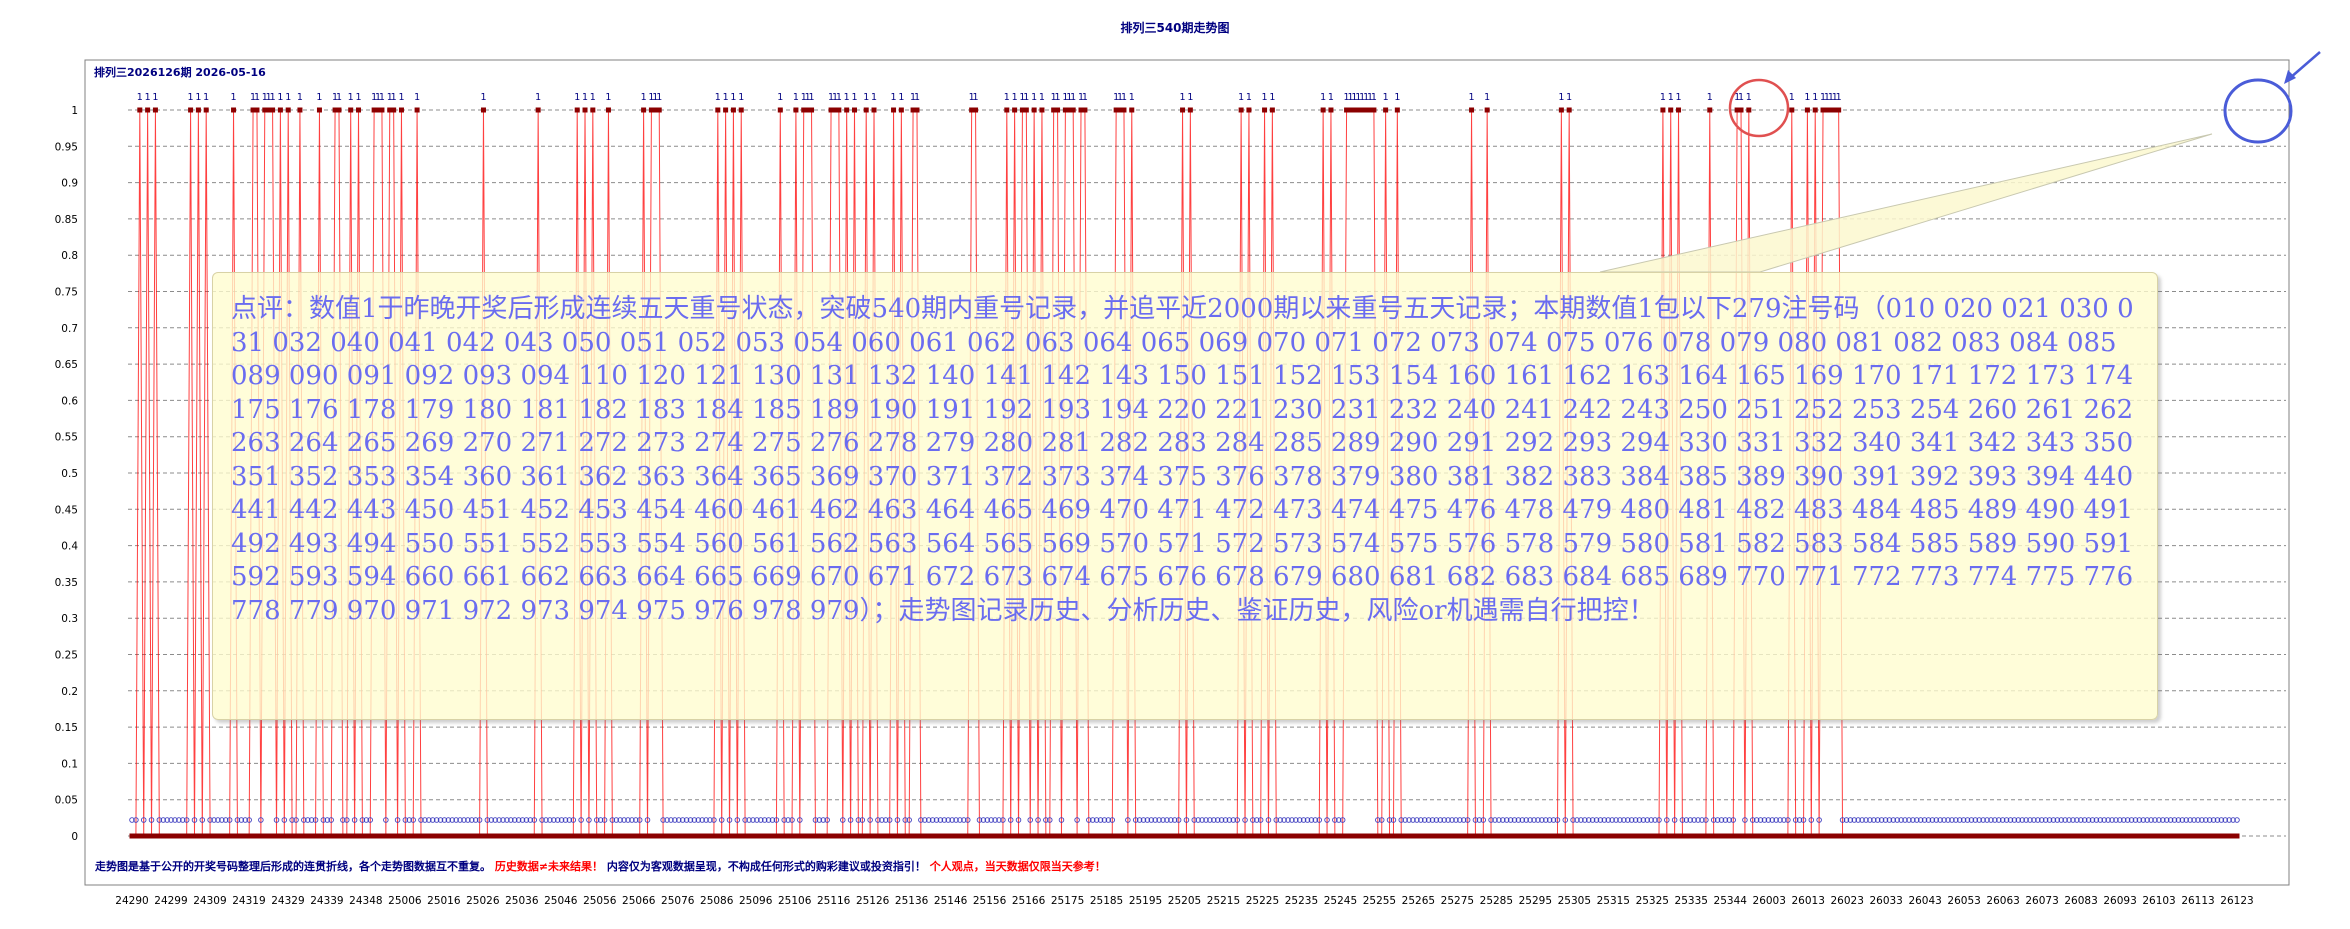 Image resolution: width=2350 pixels, height=929 pixels. I want to click on x-tick-label: 25076, so click(678, 901).